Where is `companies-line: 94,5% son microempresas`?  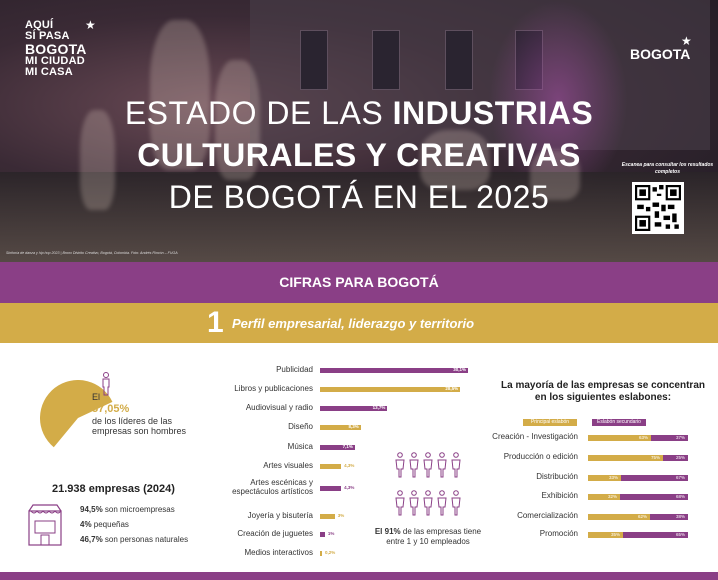
companies-line: 94,5% son microempresas is located at coordinates (127, 509).